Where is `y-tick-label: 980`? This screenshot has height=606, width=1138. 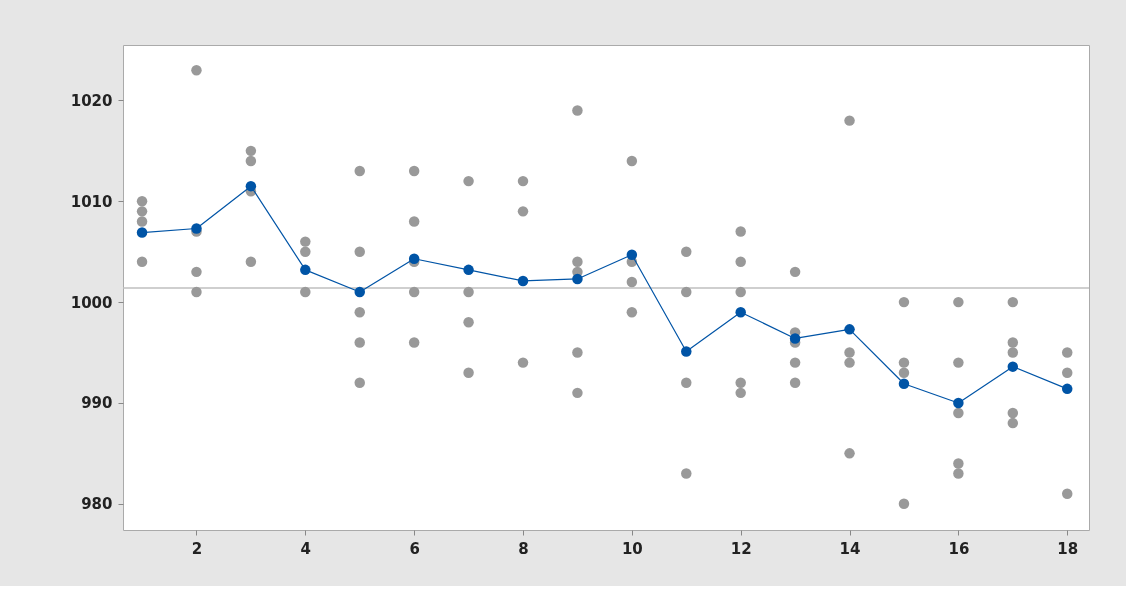 y-tick-label: 980 is located at coordinates (97, 504).